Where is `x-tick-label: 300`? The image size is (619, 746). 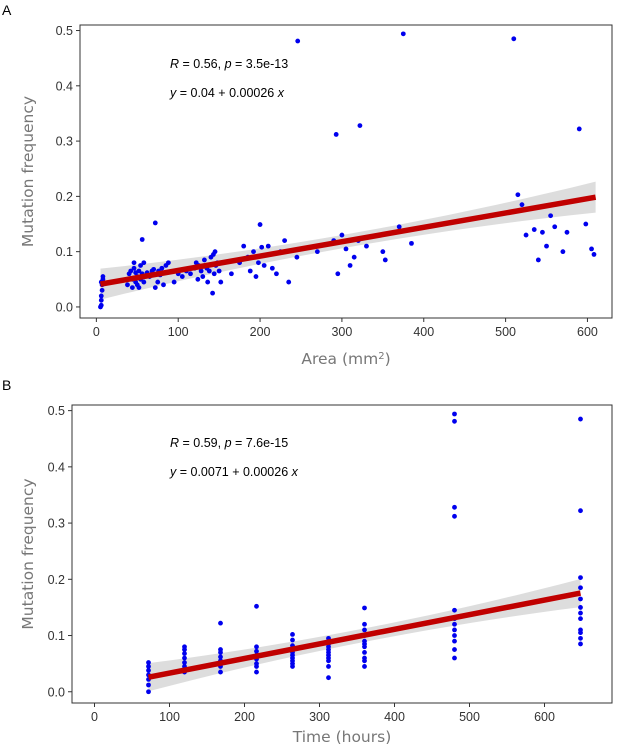 x-tick-label: 300 is located at coordinates (319, 717).